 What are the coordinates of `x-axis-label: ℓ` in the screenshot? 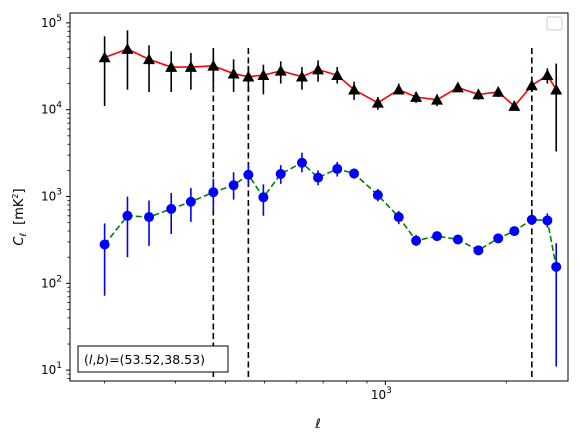 It's located at (317, 424).